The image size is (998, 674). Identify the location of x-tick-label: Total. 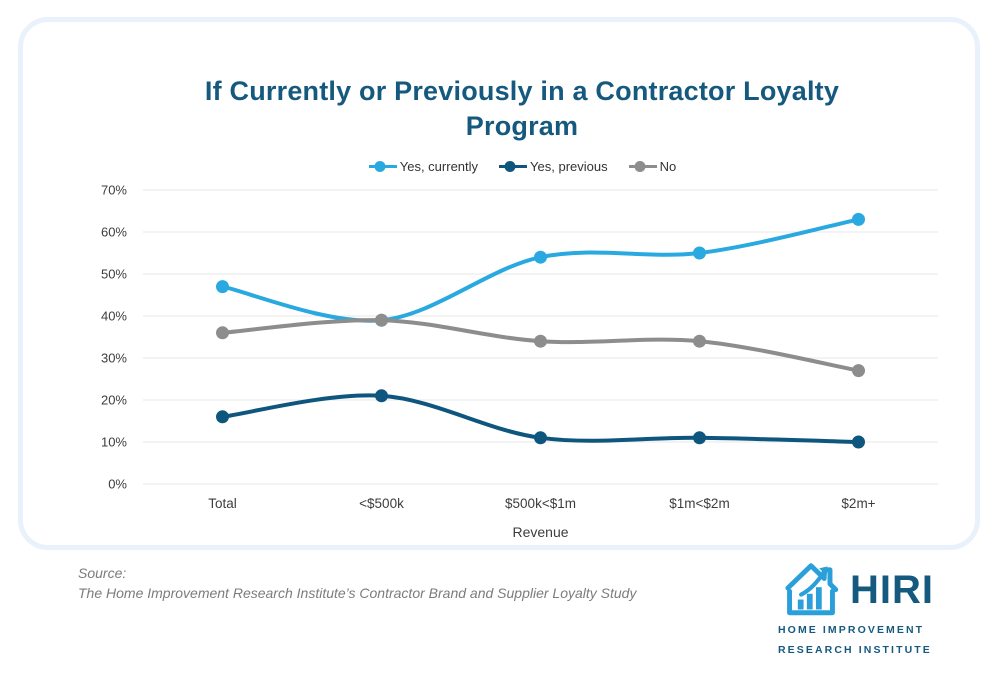
(222, 503).